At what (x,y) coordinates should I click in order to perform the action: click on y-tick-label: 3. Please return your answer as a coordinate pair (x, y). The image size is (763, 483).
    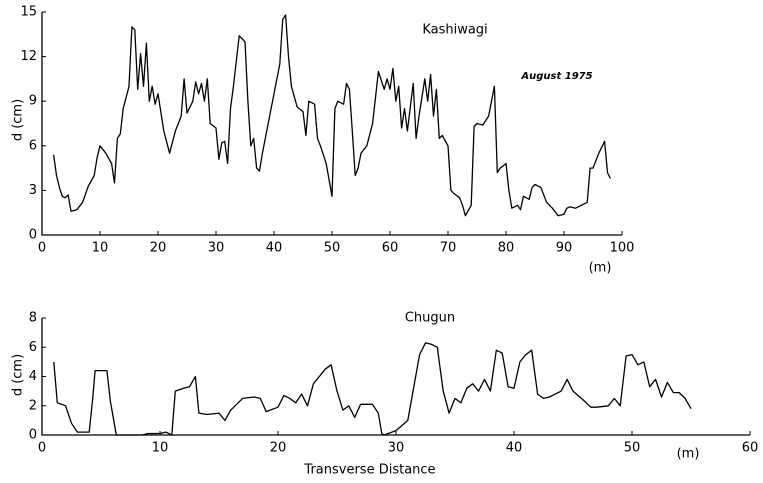
    Looking at the image, I should click on (33, 190).